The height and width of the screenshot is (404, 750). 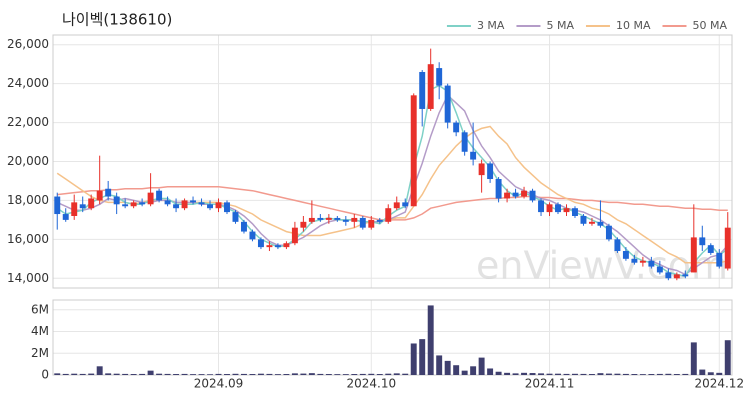 What do you see at coordinates (45, 375) in the screenshot?
I see `y-tick-label: 0` at bounding box center [45, 375].